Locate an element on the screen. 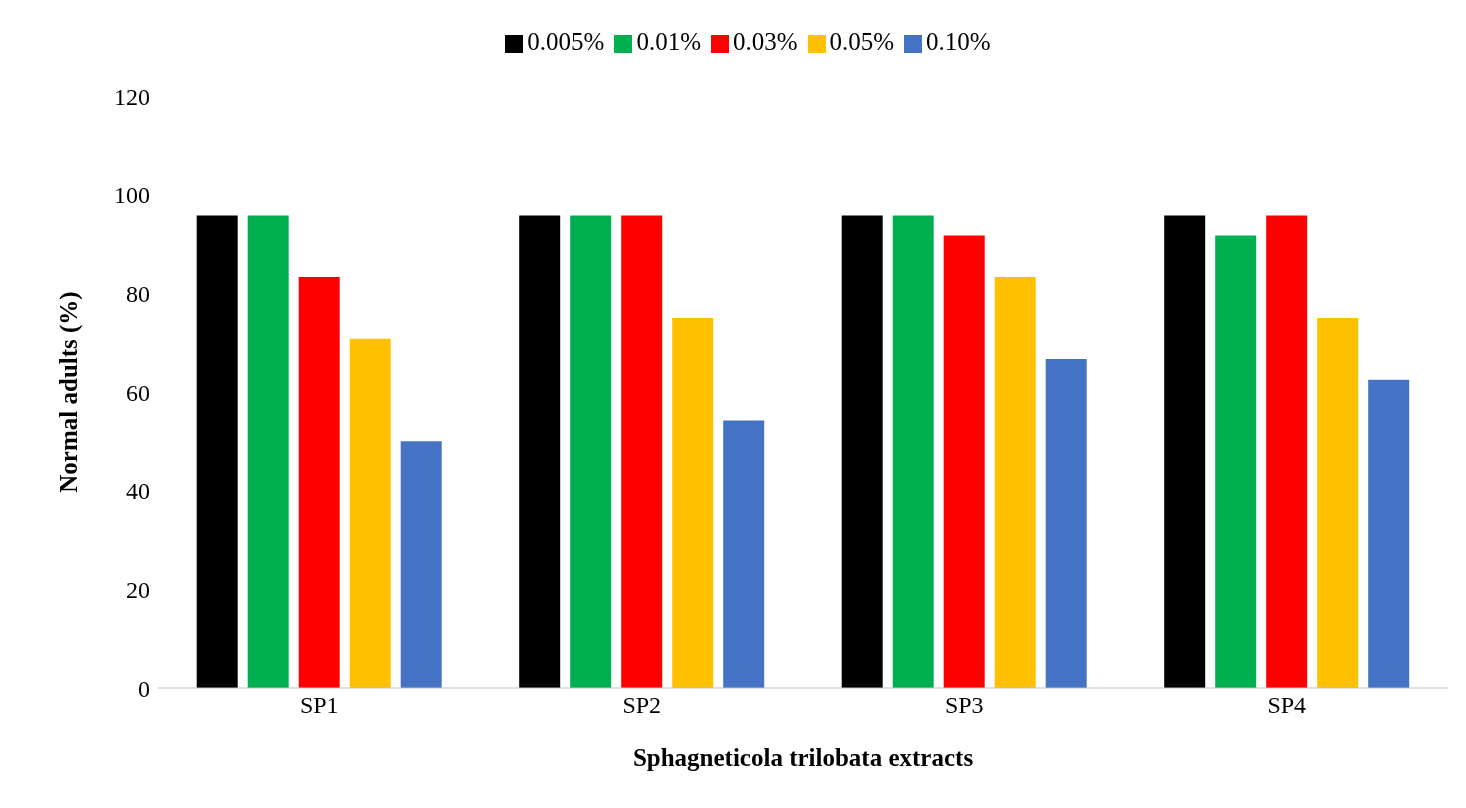 Image resolution: width=1466 pixels, height=808 pixels. y-tick-label: 60 is located at coordinates (138, 392).